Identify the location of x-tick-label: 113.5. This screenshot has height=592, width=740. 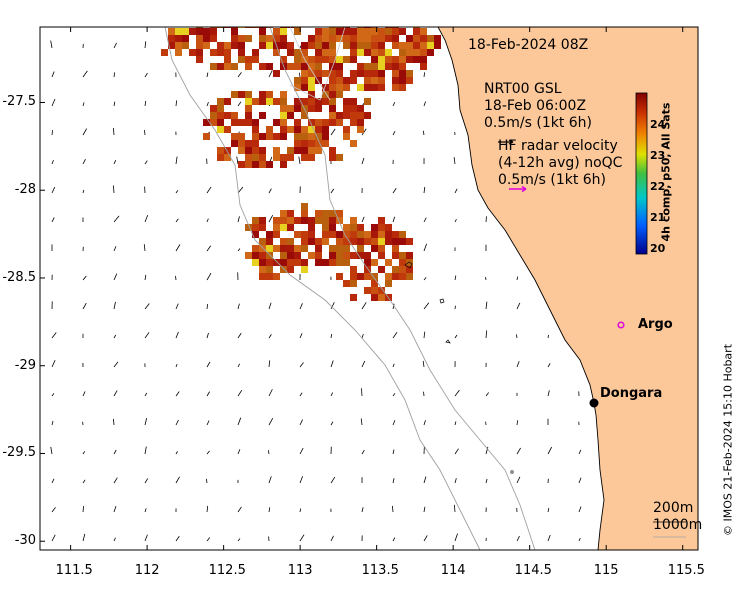
(380, 570).